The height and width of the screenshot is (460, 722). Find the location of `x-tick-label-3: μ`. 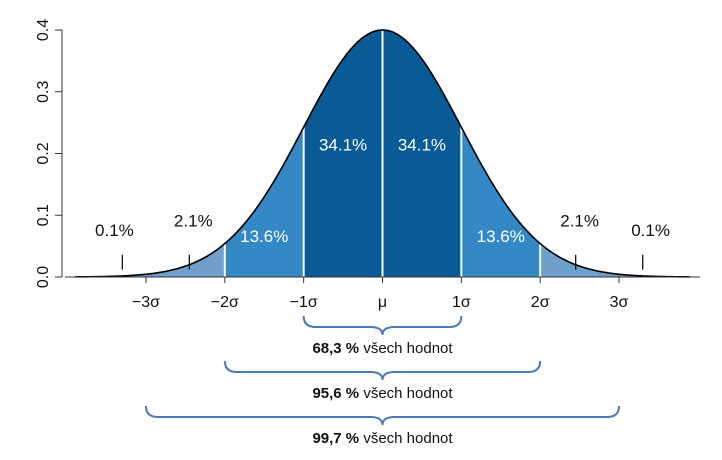

x-tick-label-3: μ is located at coordinates (382, 302).